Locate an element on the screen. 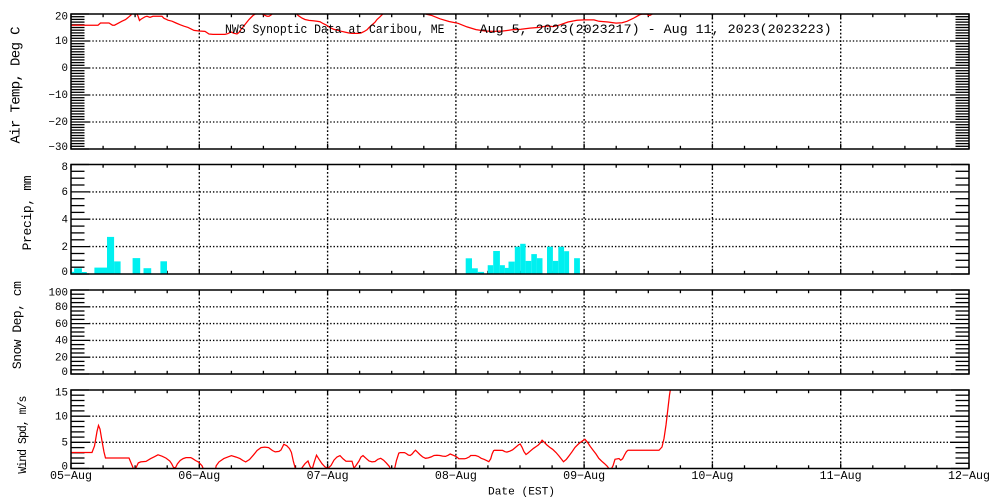  svg-text: Snow Dep, cm is located at coordinates (17, 325).